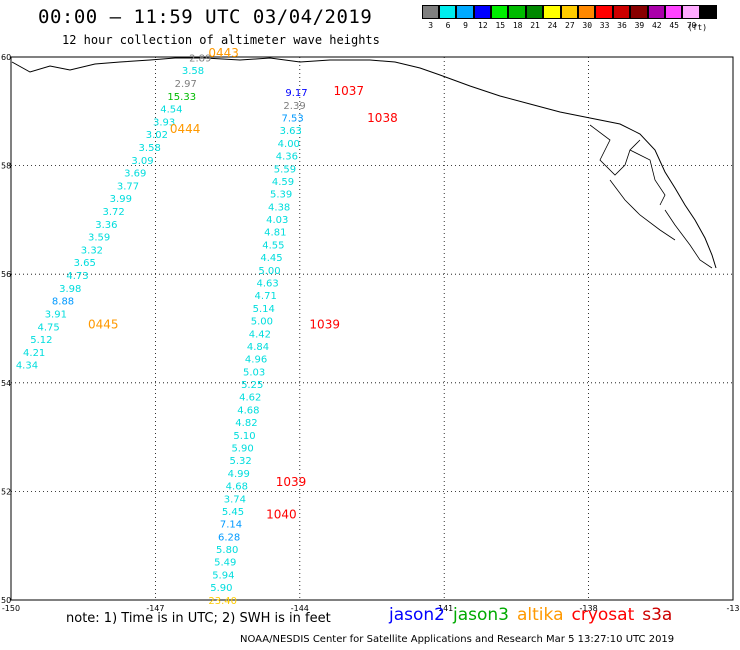  I want to click on track-b-value: 4.62, so click(250, 398).